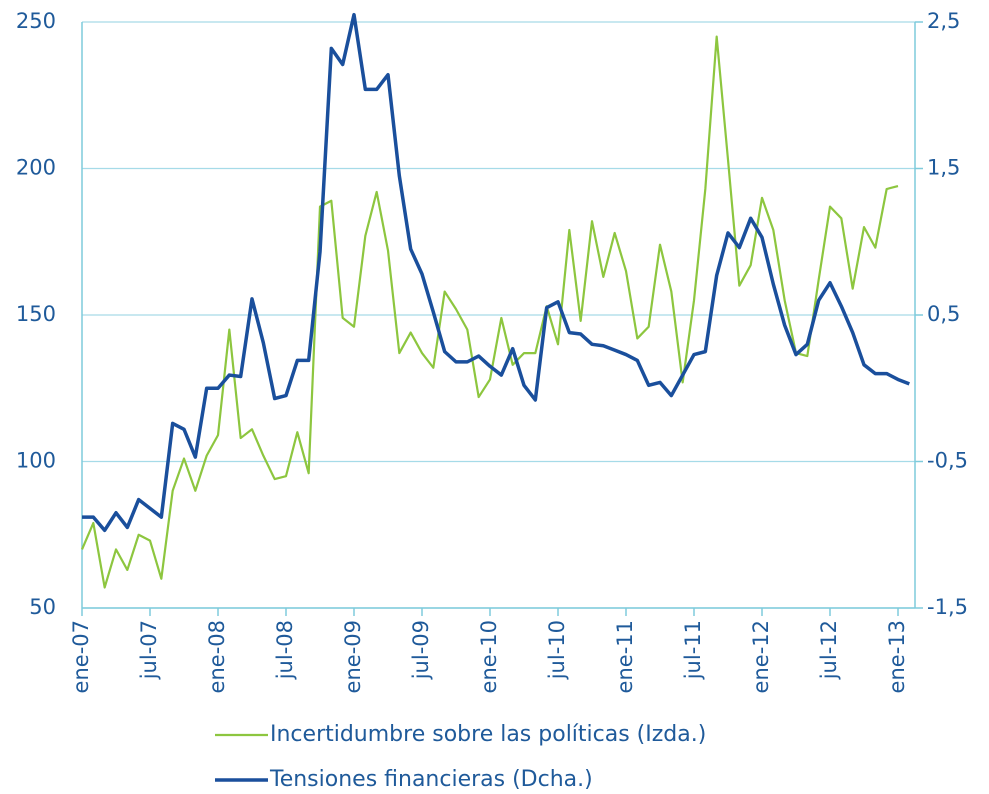 Image resolution: width=989 pixels, height=794 pixels. I want to click on y-tick-label: 200, so click(36, 168).